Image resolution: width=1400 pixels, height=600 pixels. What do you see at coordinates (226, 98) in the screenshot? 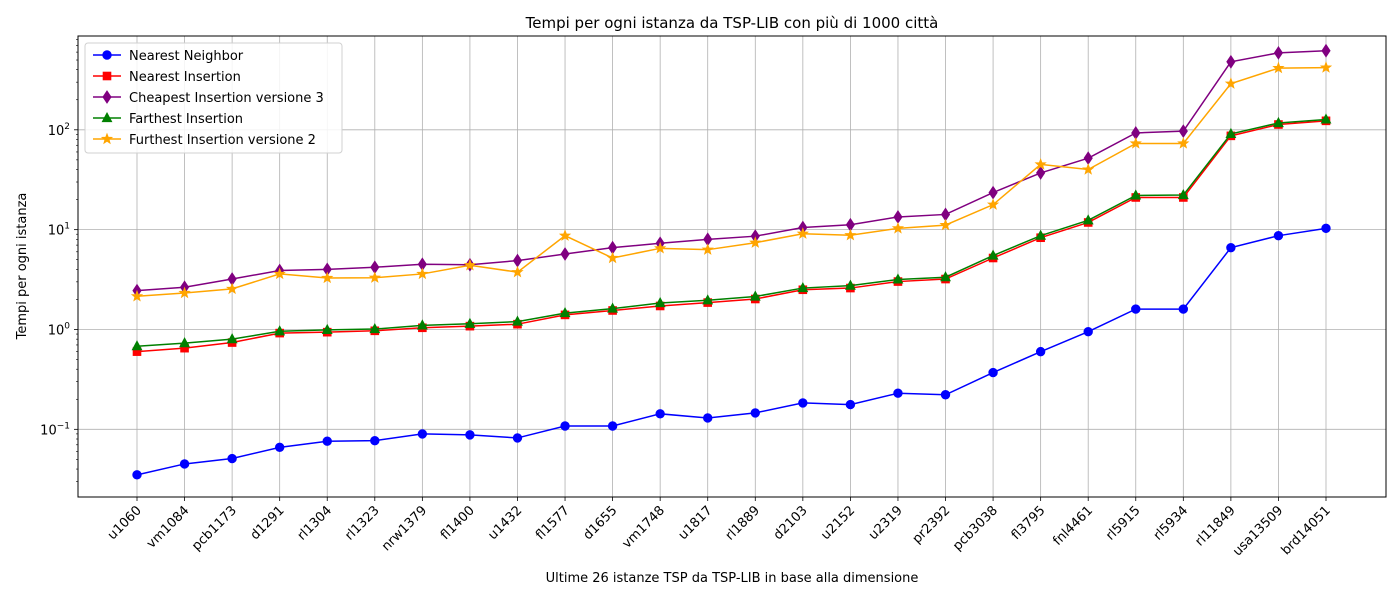
I see `legend-label: Cheapest Insertion versione 3` at bounding box center [226, 98].